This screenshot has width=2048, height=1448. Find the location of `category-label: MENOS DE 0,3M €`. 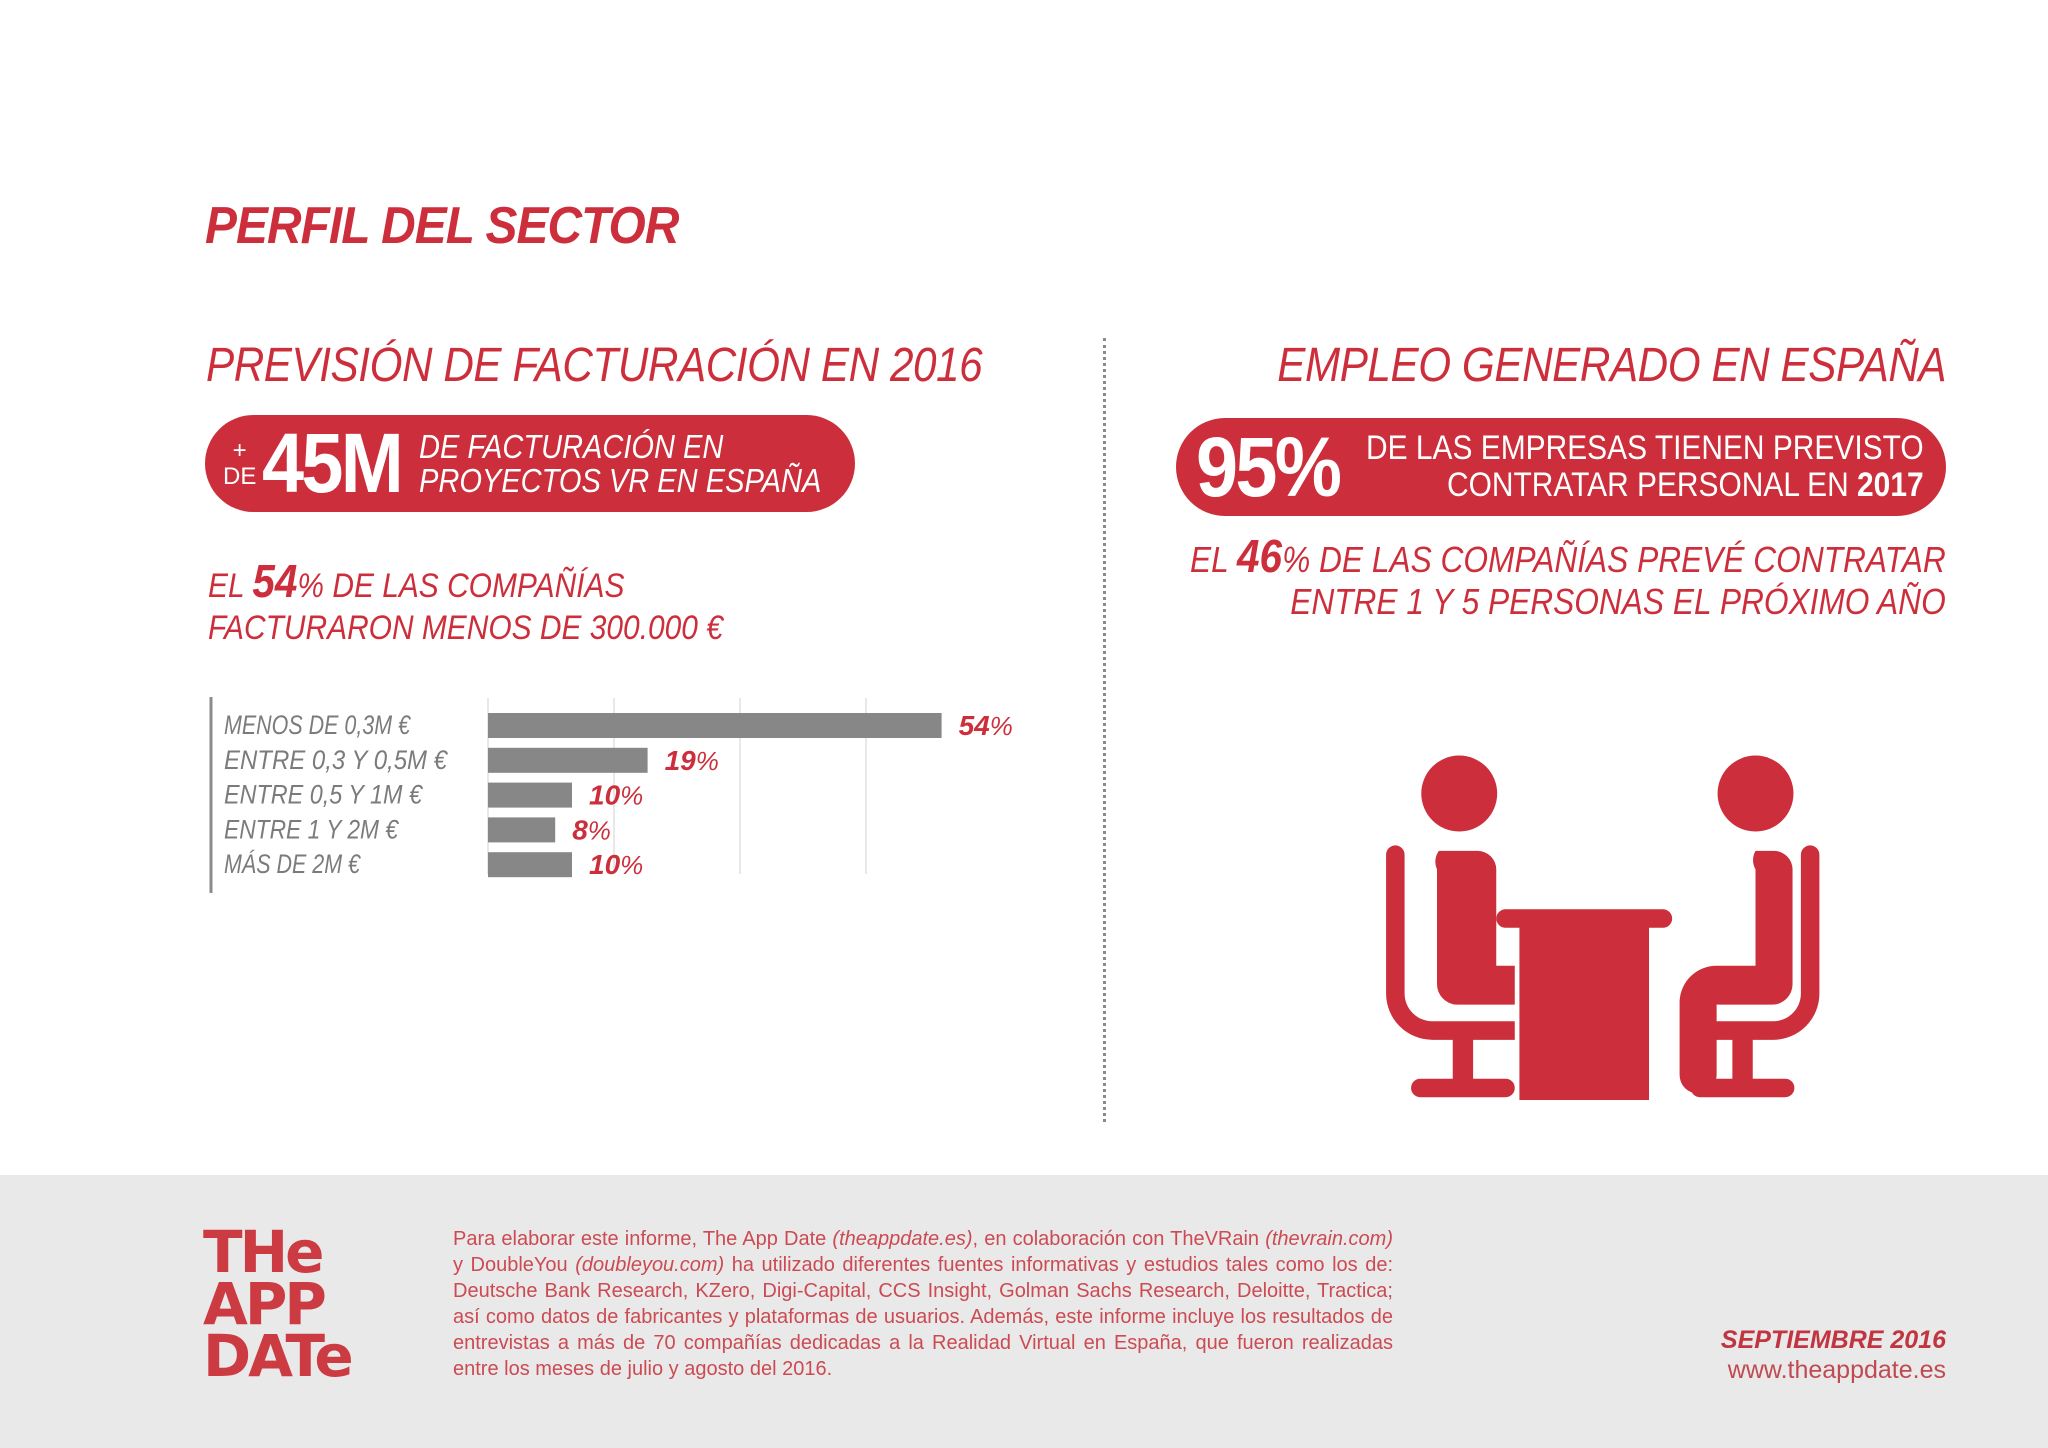

category-label: MENOS DE 0,3M € is located at coordinates (318, 725).